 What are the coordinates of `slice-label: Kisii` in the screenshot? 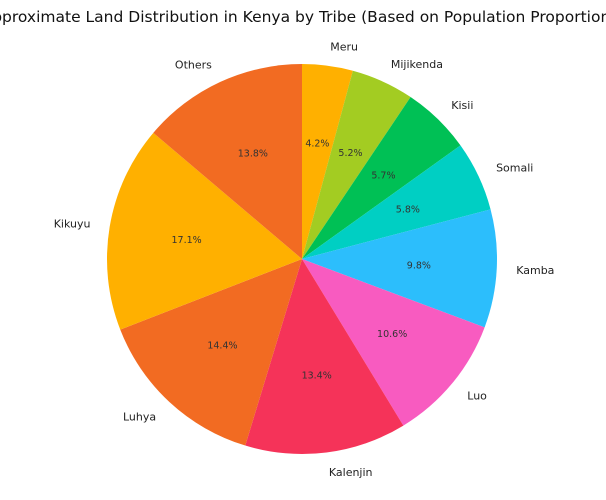 It's located at (462, 105).